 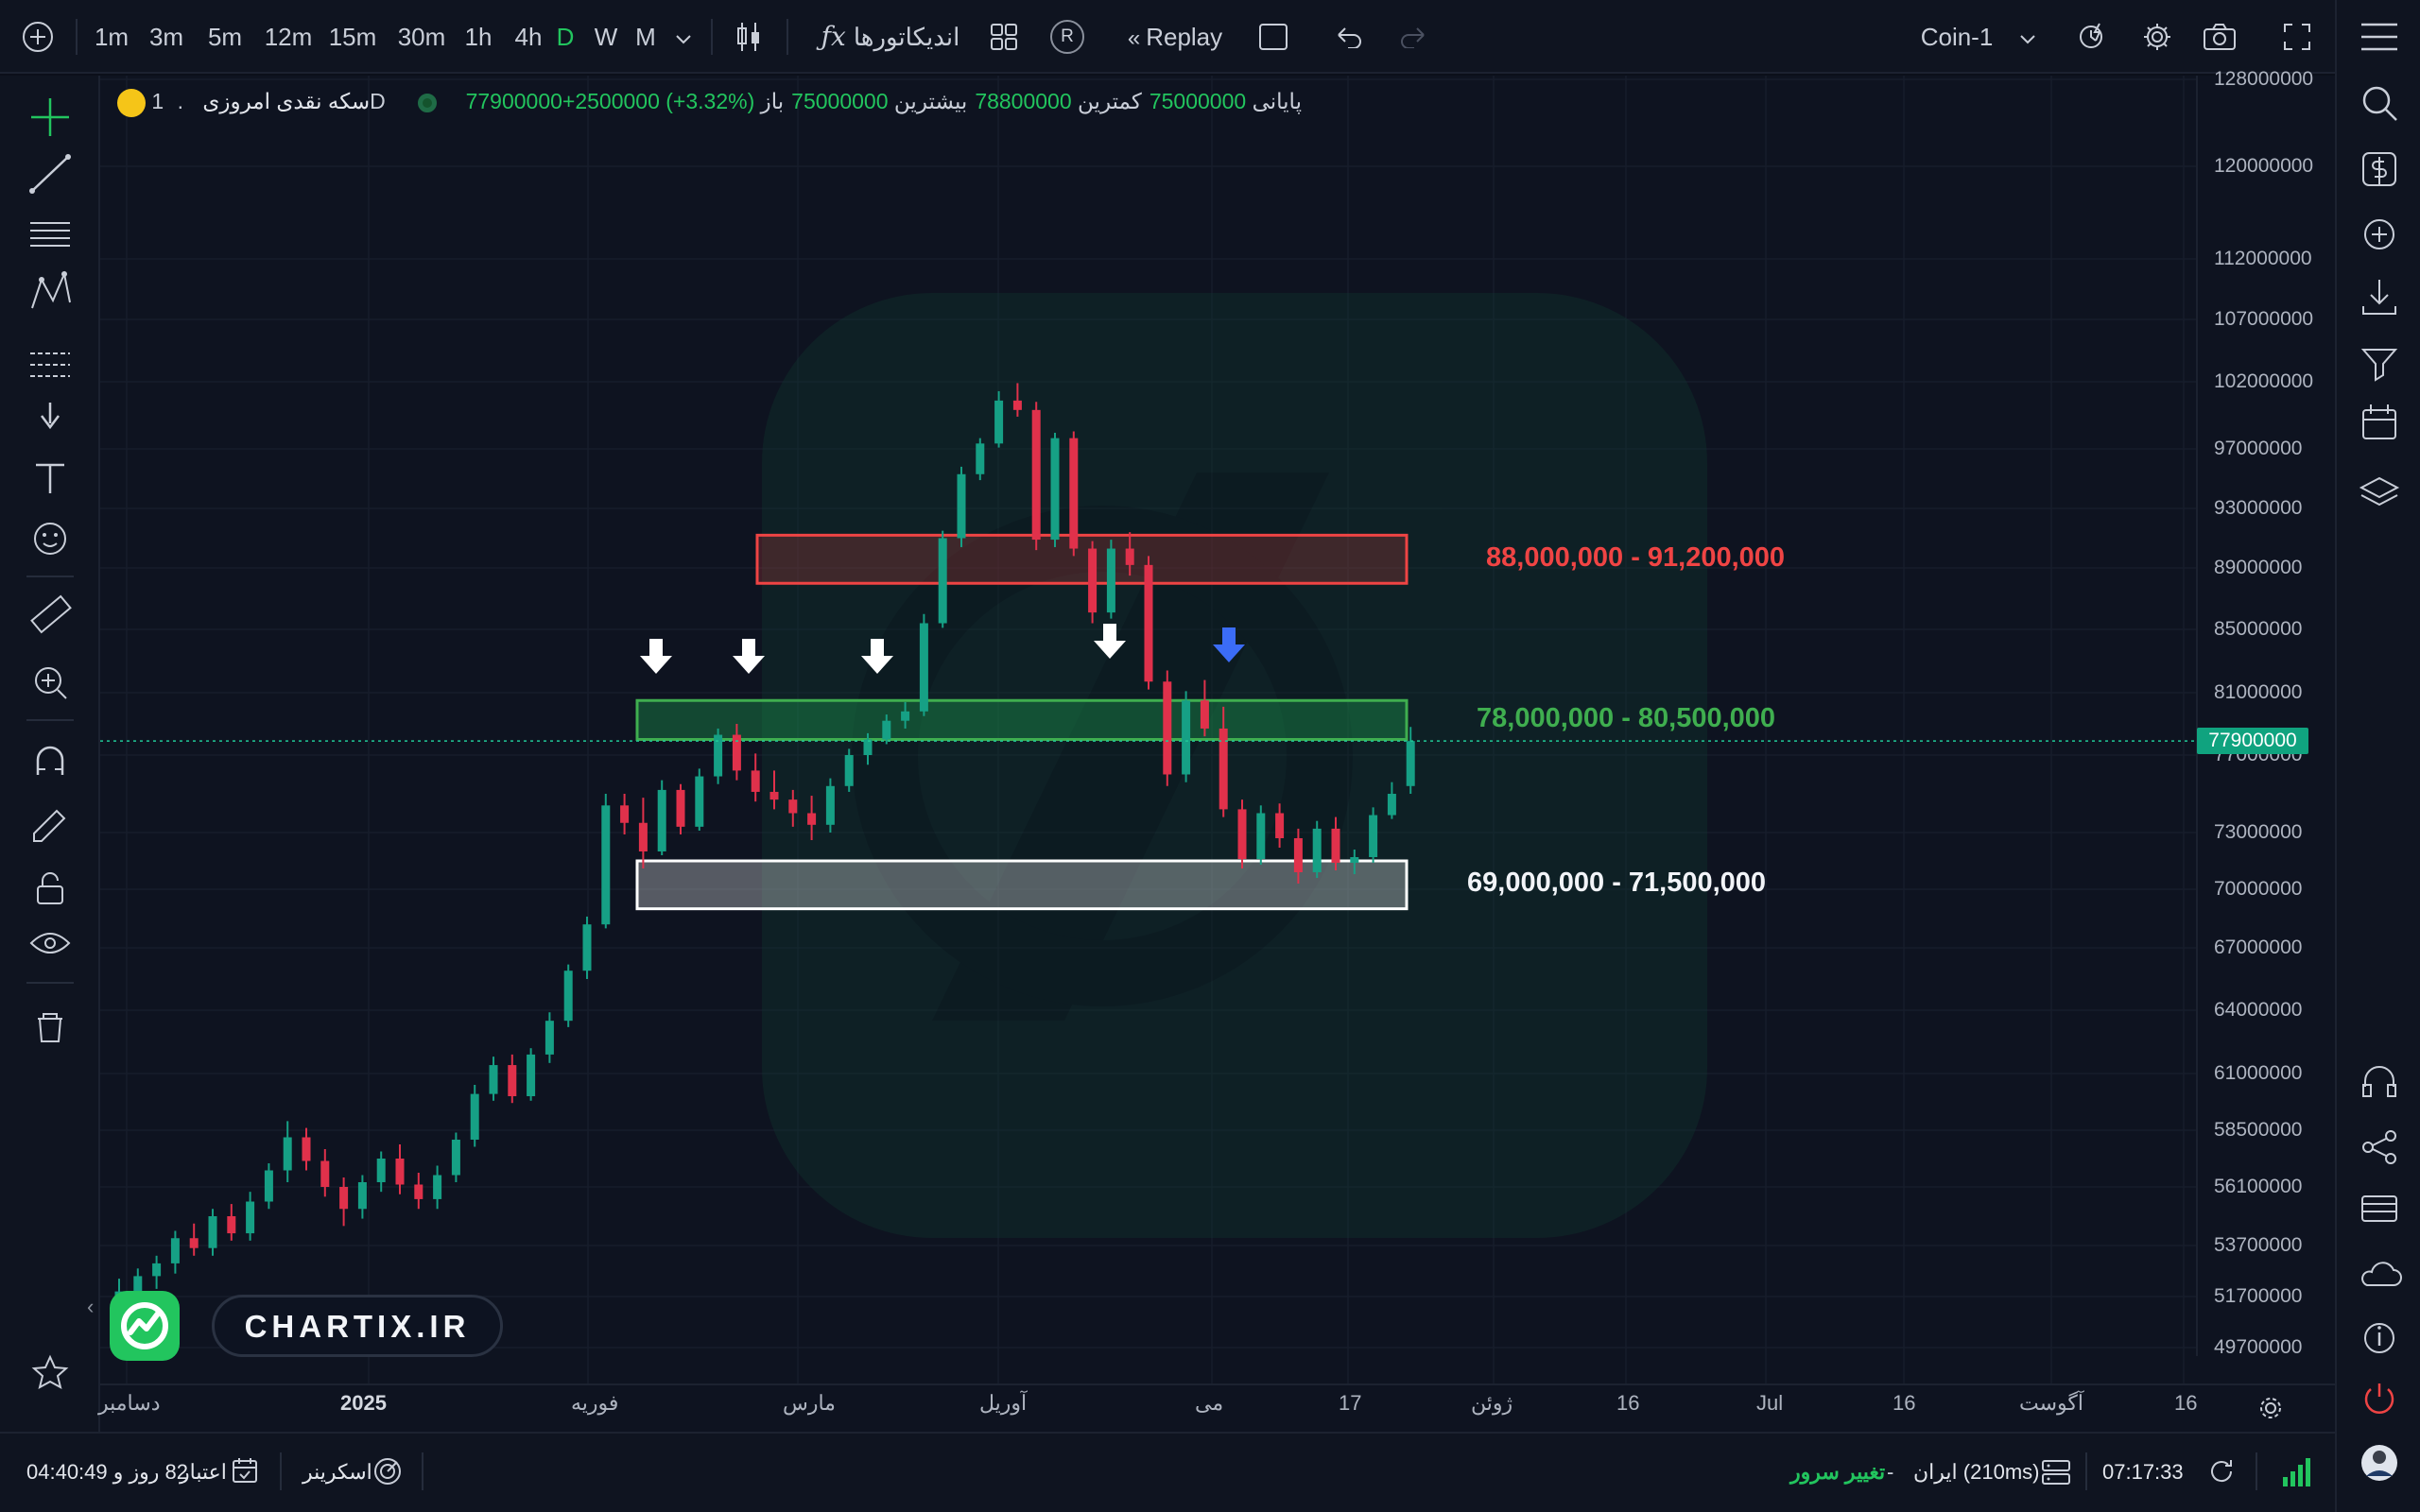 What do you see at coordinates (50, 234) in the screenshot?
I see `fib-lines-icon` at bounding box center [50, 234].